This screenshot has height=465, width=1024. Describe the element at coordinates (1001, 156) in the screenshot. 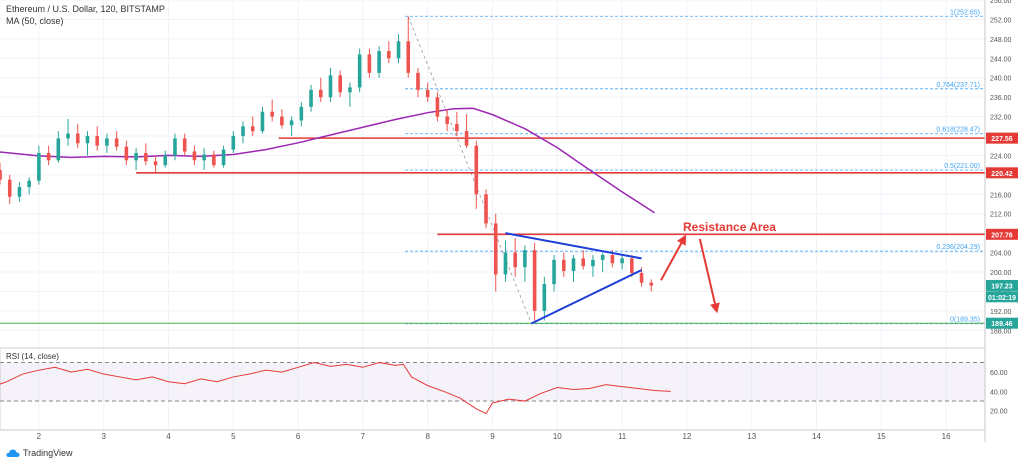

I see `price-tick-label: 224.00` at that location.